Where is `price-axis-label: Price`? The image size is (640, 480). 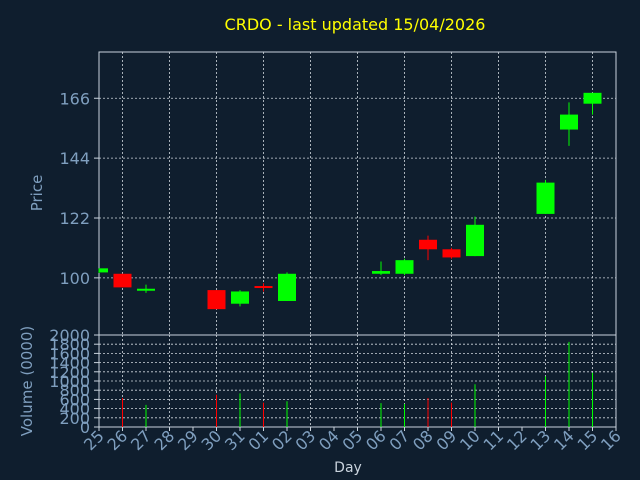
price-axis-label: Price is located at coordinates (37, 193).